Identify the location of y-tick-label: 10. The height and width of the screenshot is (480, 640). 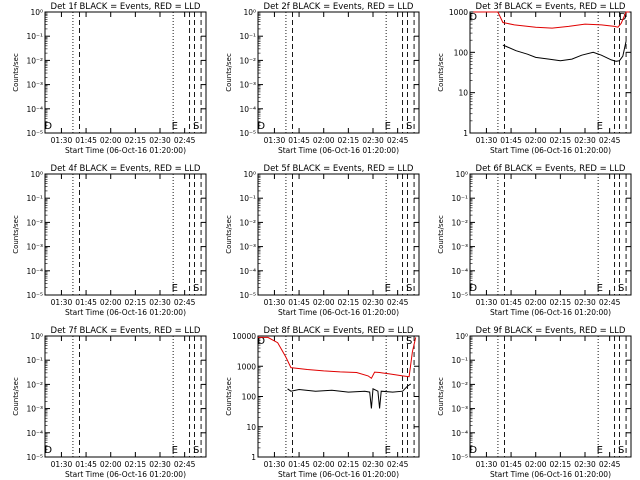
(463, 93).